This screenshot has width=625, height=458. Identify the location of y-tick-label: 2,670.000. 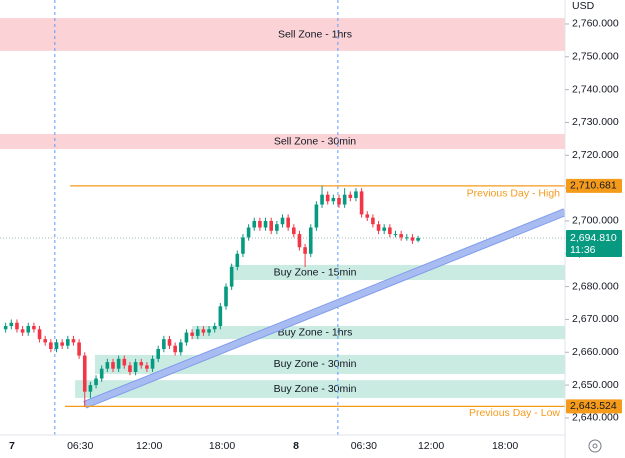
(595, 319).